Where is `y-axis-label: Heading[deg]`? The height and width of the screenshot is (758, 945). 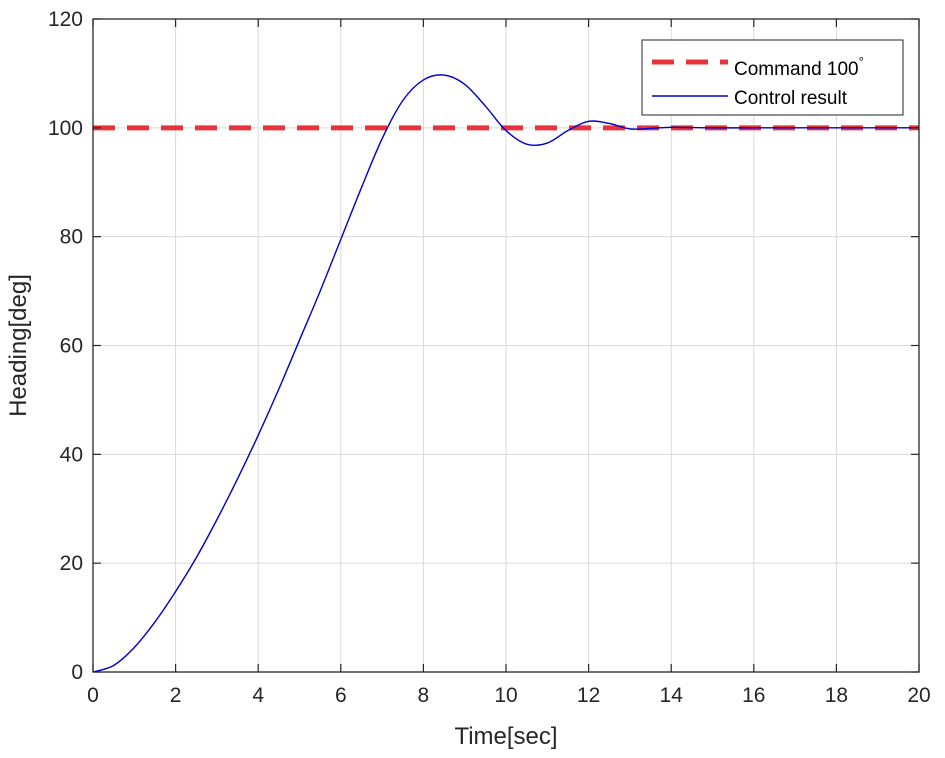
y-axis-label: Heading[deg] is located at coordinates (18, 345).